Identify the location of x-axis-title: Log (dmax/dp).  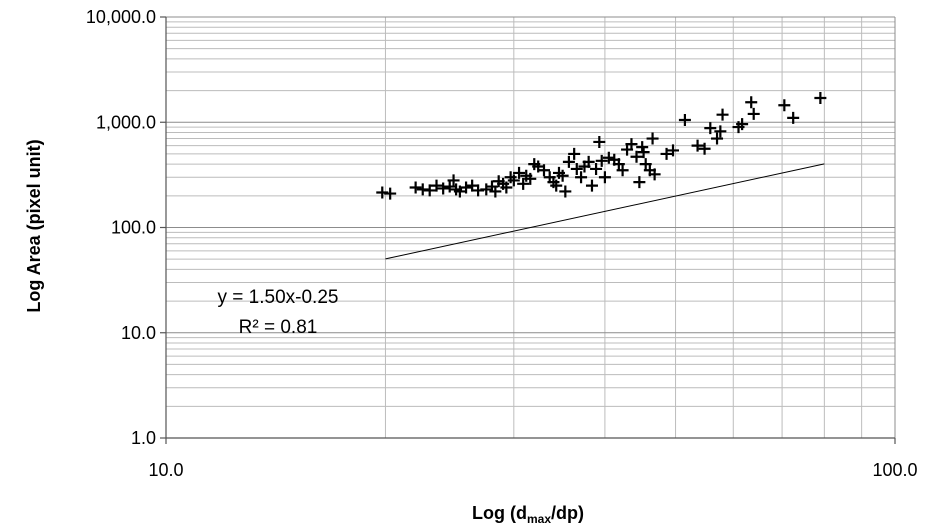
(528, 514).